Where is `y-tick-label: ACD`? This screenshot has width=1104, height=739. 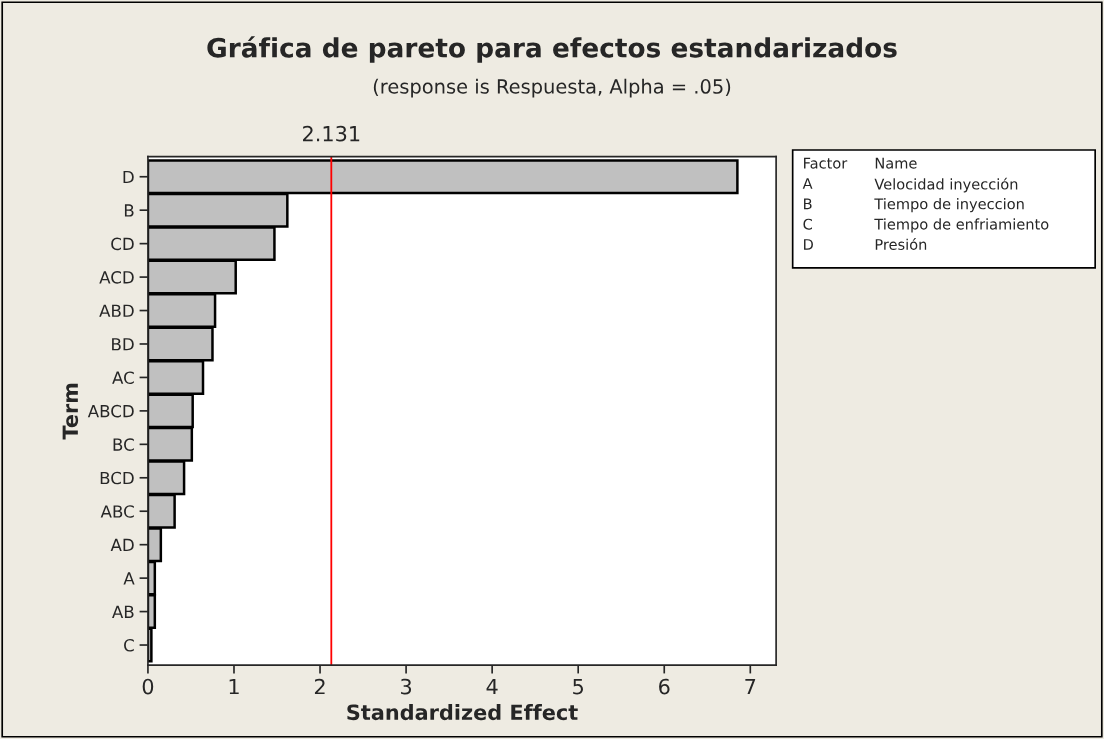
y-tick-label: ACD is located at coordinates (116, 277).